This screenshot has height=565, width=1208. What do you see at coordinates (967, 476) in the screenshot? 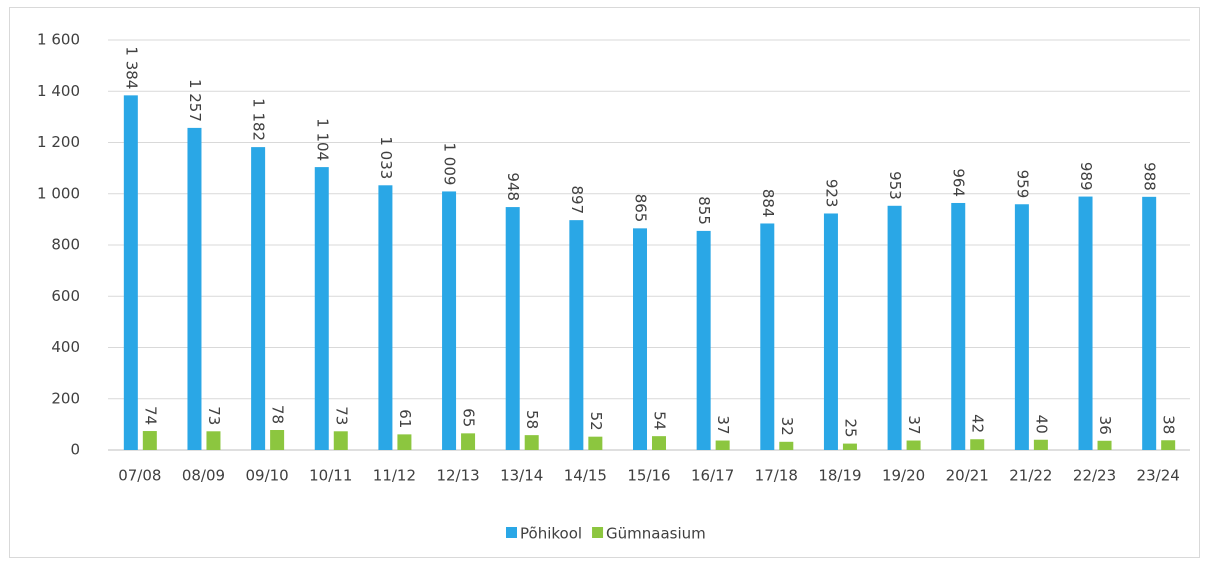
I see `x-tick-label: 20/21` at bounding box center [967, 476].